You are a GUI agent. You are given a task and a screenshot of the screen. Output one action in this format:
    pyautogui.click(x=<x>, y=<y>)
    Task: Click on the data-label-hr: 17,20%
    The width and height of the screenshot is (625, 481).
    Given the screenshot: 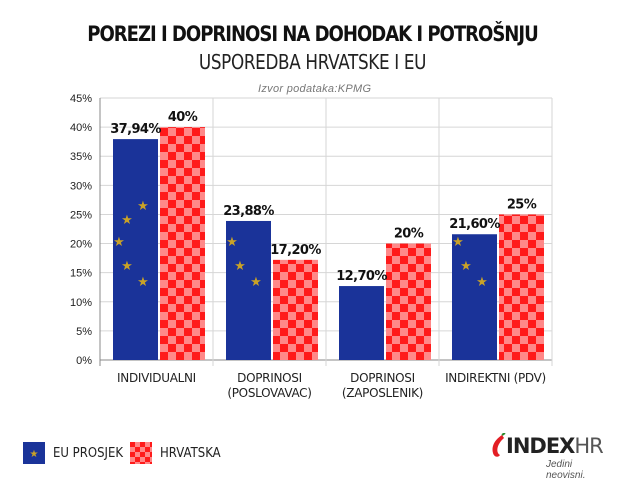 What is the action you would take?
    pyautogui.click(x=295, y=250)
    